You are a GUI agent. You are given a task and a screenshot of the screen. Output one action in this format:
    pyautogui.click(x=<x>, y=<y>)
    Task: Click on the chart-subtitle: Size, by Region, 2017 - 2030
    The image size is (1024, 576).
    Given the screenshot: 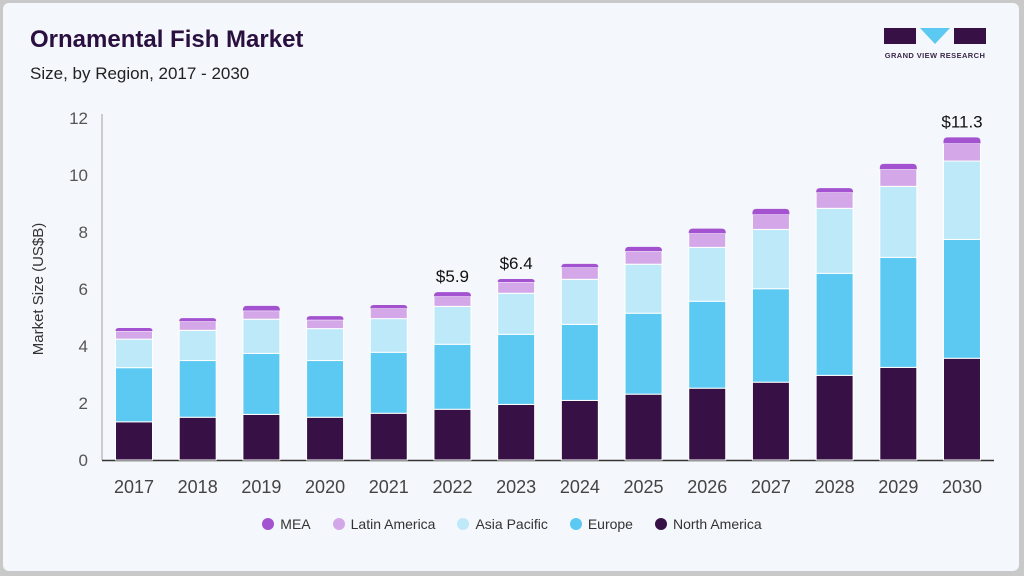 What is the action you would take?
    pyautogui.click(x=140, y=73)
    